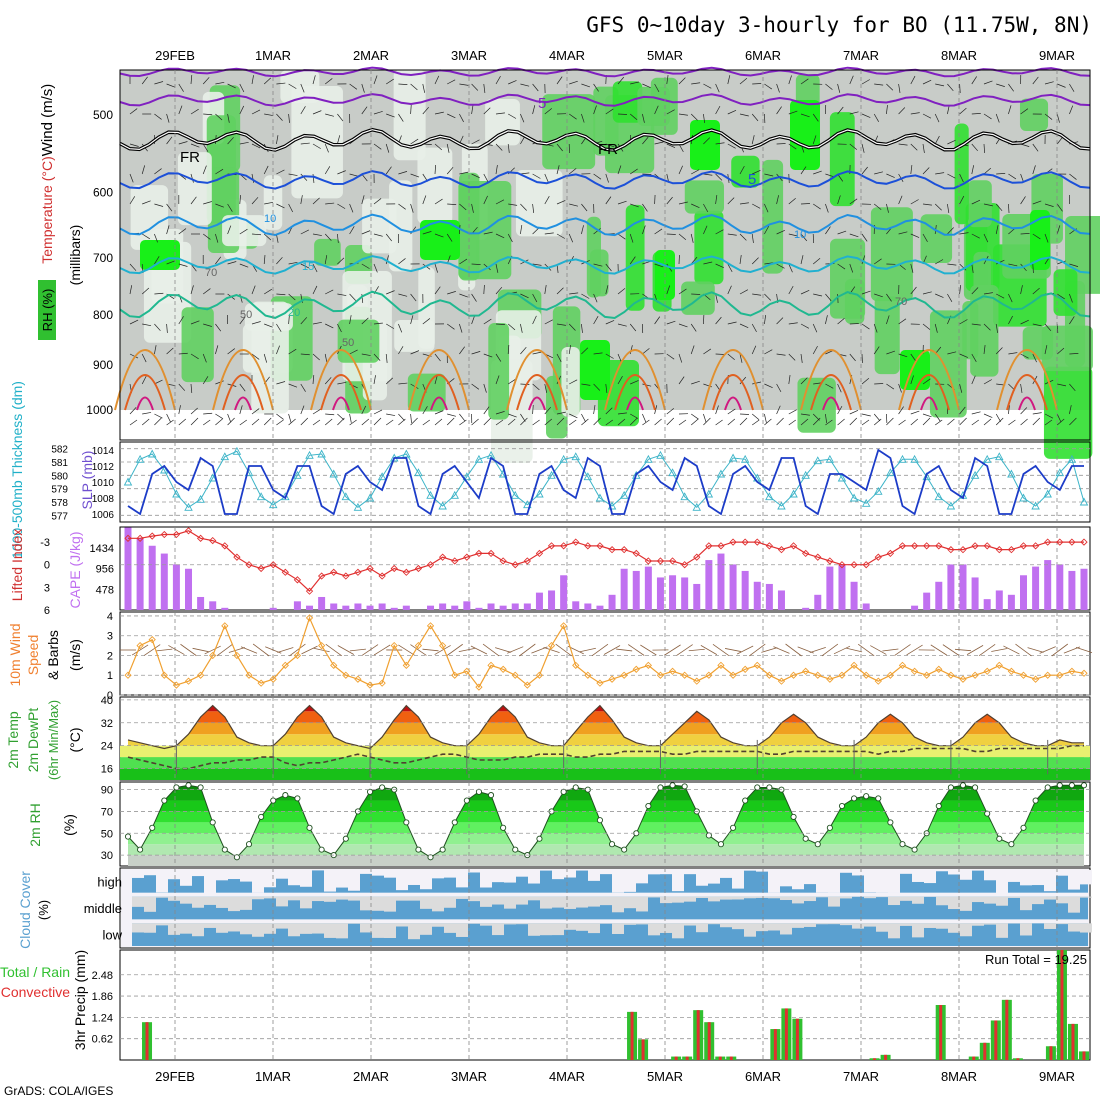 This screenshot has height=1100, width=1100. I want to click on wind-tick-label: 1, so click(110, 676).